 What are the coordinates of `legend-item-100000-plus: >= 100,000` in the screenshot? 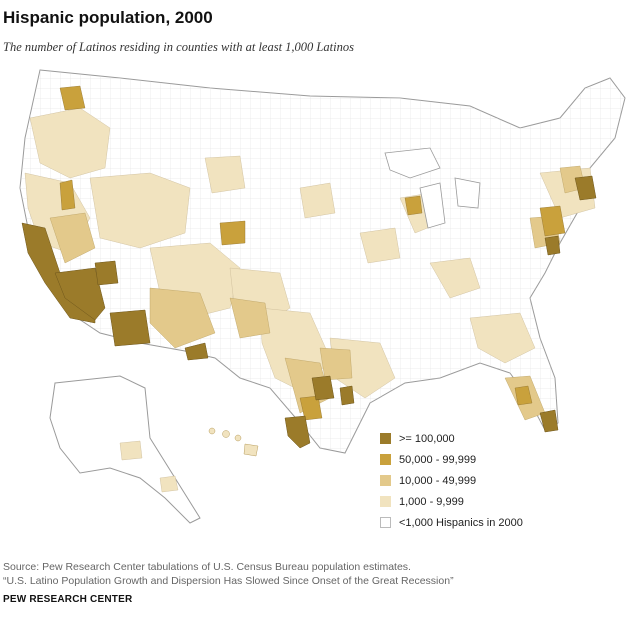 It's located at (451, 438).